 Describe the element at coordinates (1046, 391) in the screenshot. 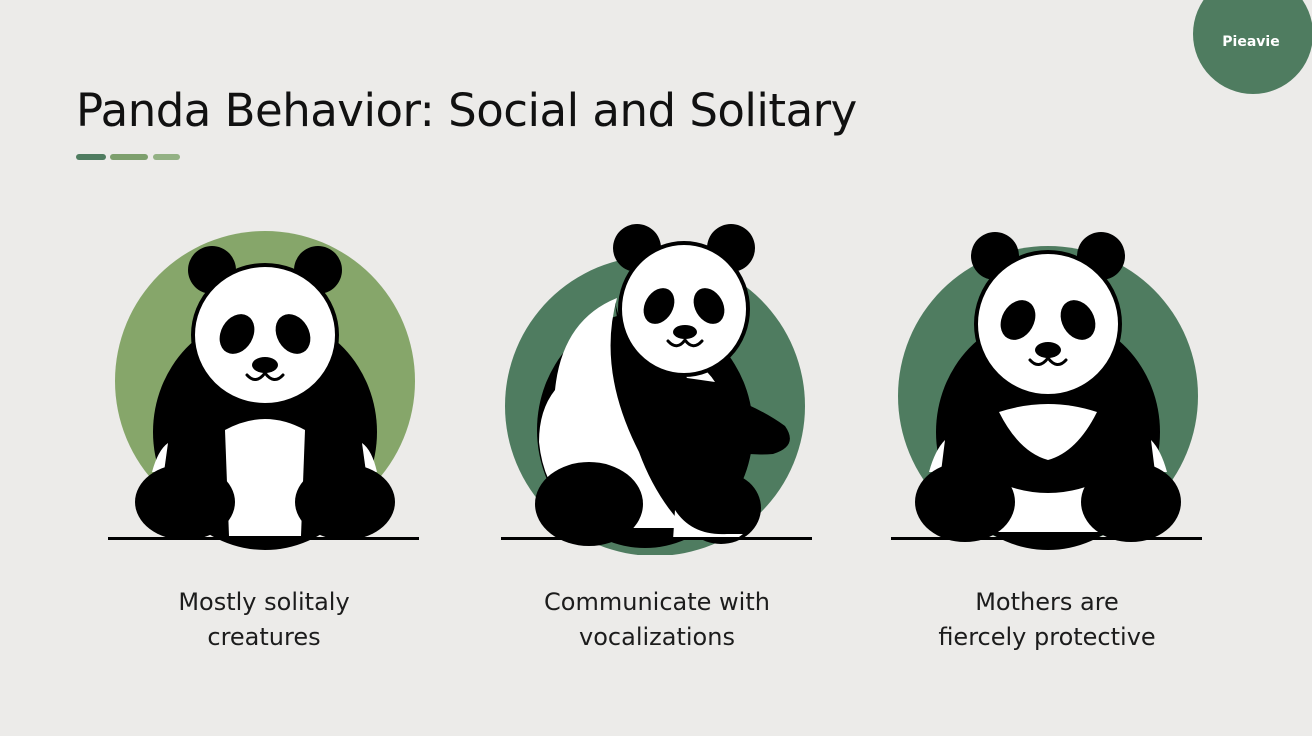

I see `hugging-panda-icon` at that location.